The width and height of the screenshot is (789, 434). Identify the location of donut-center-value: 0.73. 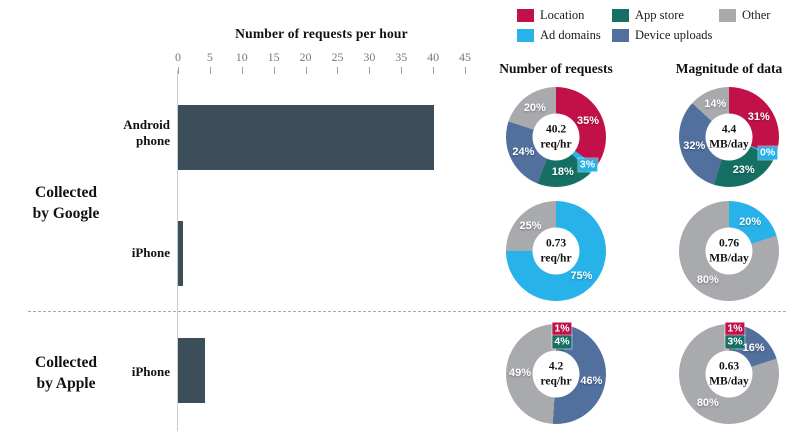
(556, 243).